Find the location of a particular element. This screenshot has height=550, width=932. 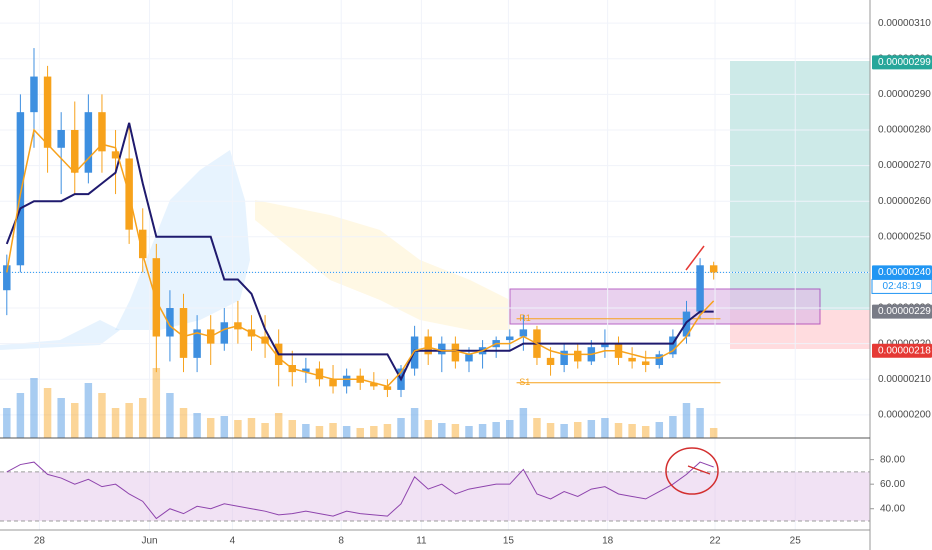

pivot-label: S1 is located at coordinates (524, 382).